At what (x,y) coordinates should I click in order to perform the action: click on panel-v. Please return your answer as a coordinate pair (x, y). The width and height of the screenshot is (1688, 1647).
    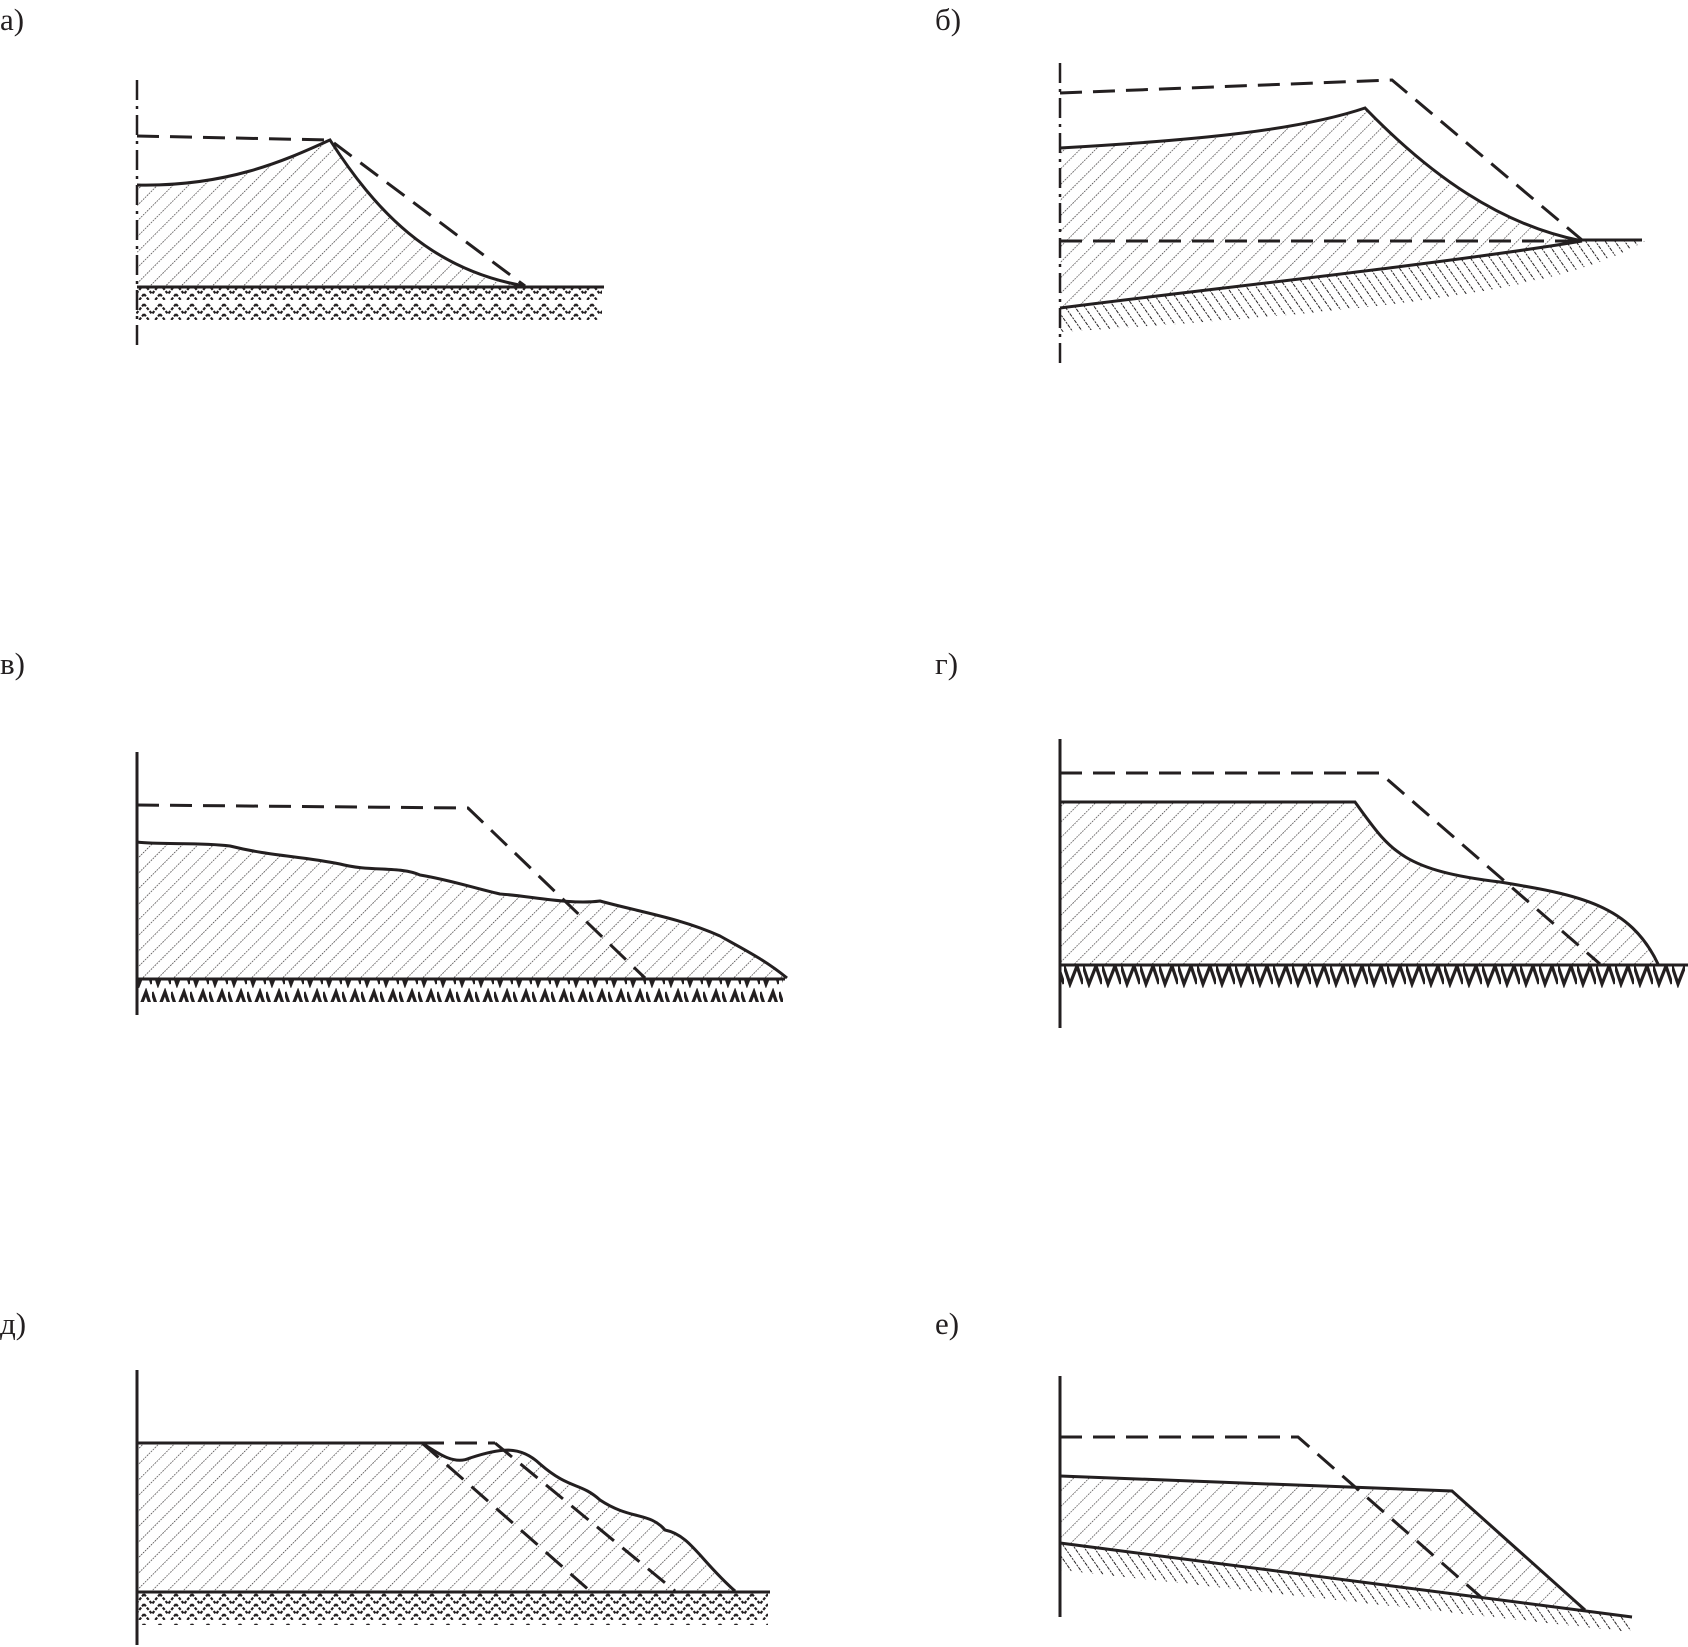
    Looking at the image, I should click on (461, 883).